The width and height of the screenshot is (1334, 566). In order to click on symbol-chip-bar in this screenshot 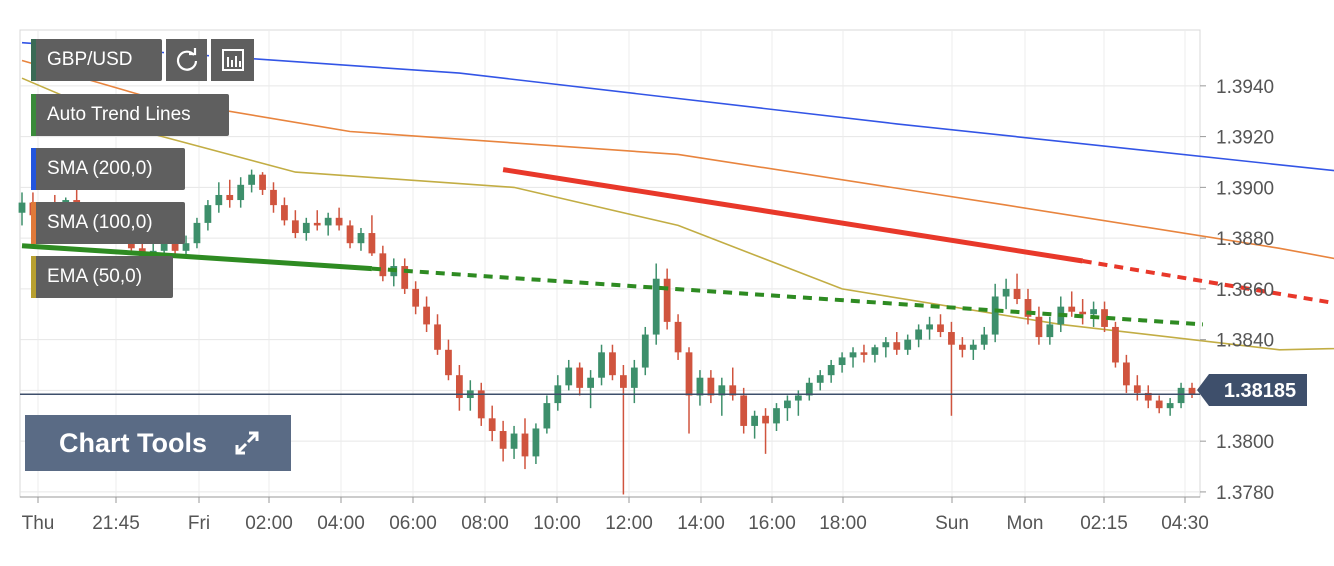, I will do `click(33, 60)`.